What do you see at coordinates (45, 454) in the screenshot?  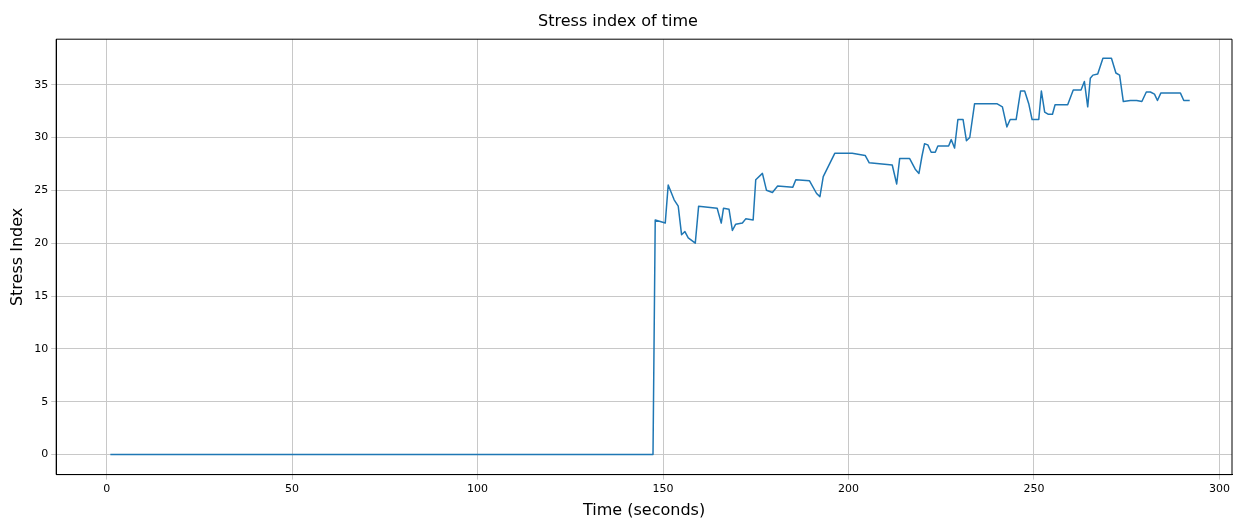 I see `y-tick-label: 0` at bounding box center [45, 454].